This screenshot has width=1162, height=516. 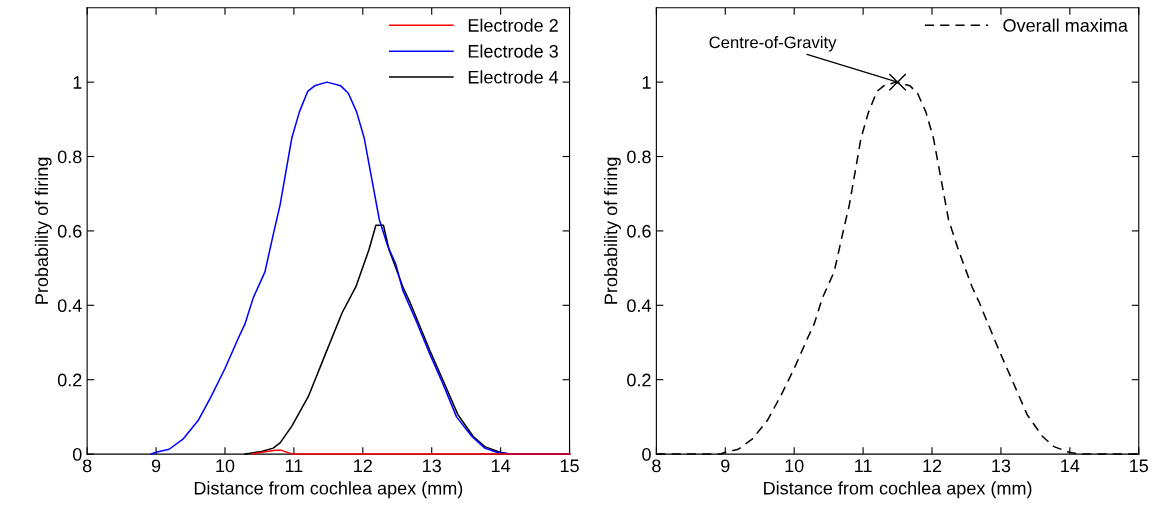 I want to click on legend-label: Electrode 3, so click(x=513, y=51).